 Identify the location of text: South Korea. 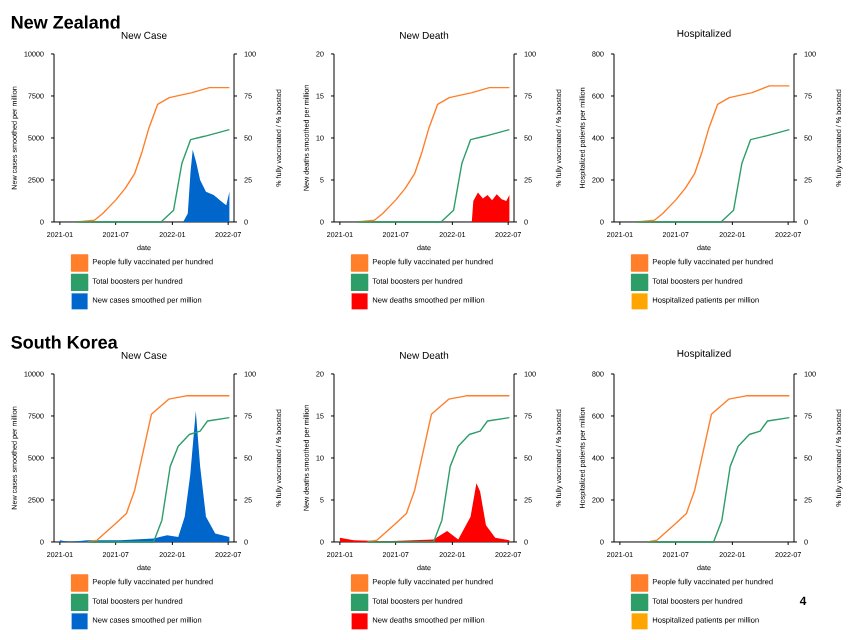
(64, 342).